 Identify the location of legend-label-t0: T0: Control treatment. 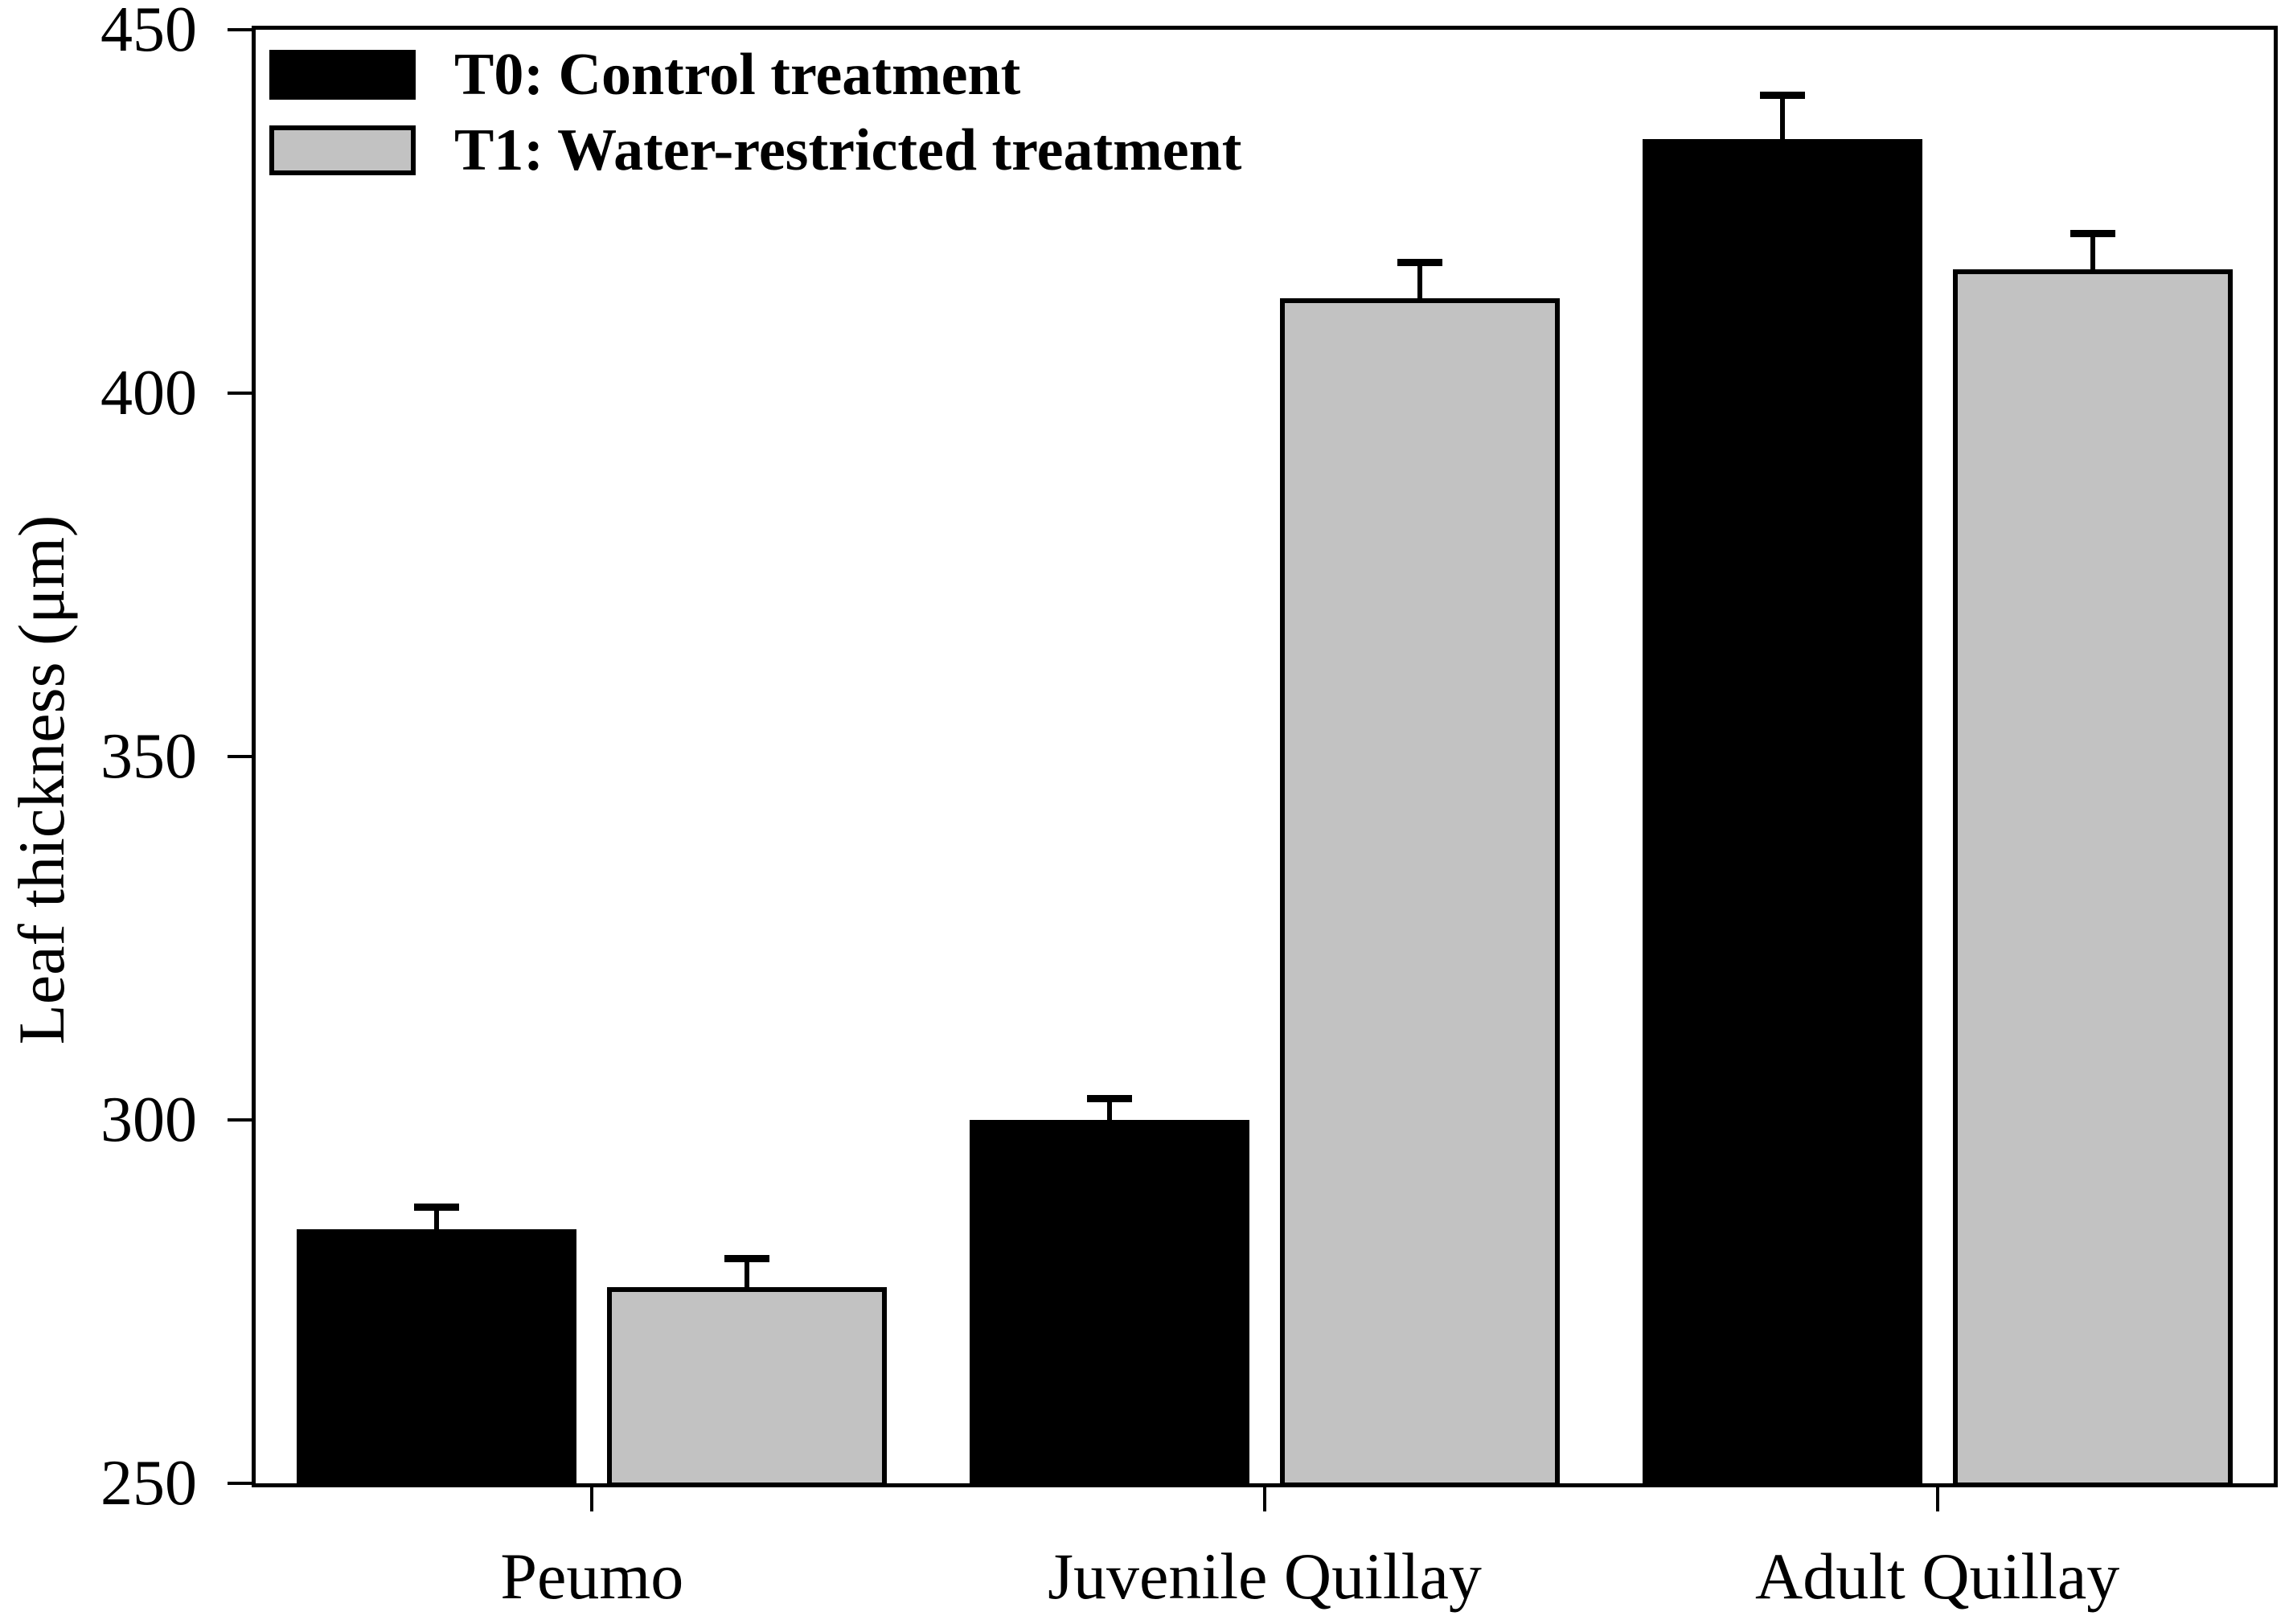
(737, 75).